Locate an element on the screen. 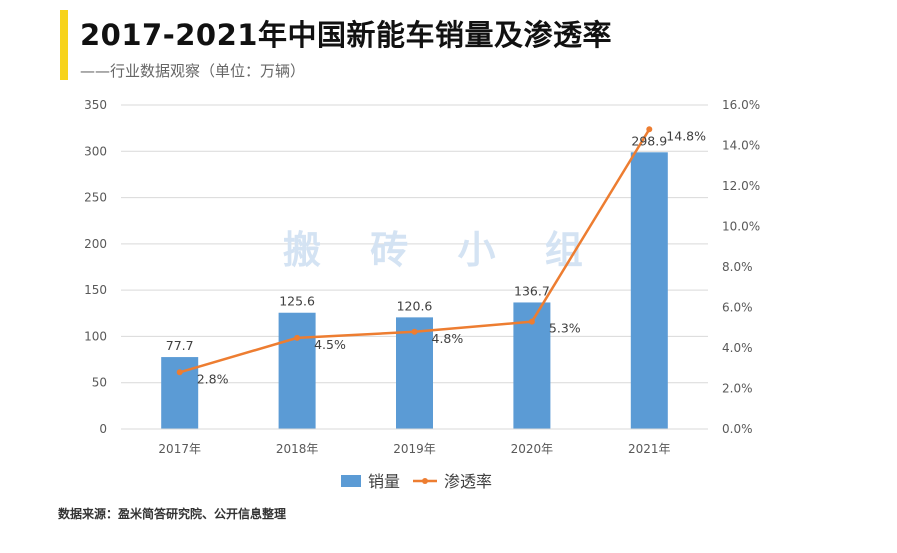 The width and height of the screenshot is (897, 553). y-left-tick-label: 150 is located at coordinates (95, 290).